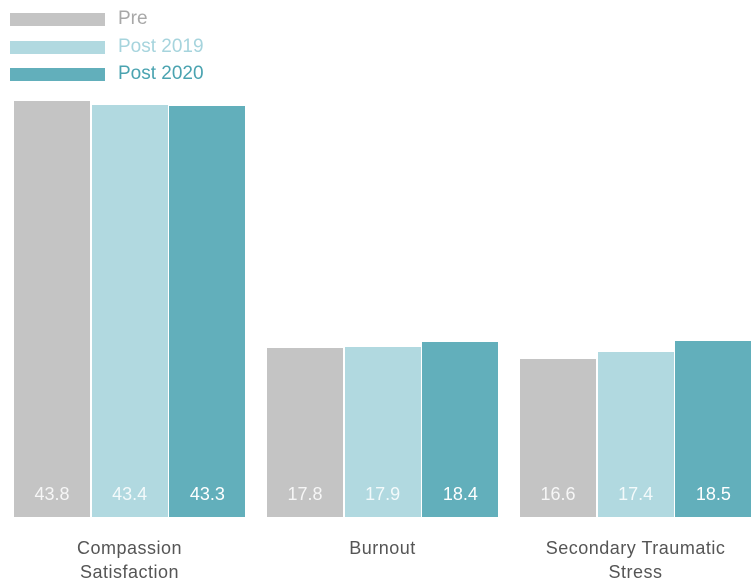  I want to click on value-label: 43.8, so click(52, 494).